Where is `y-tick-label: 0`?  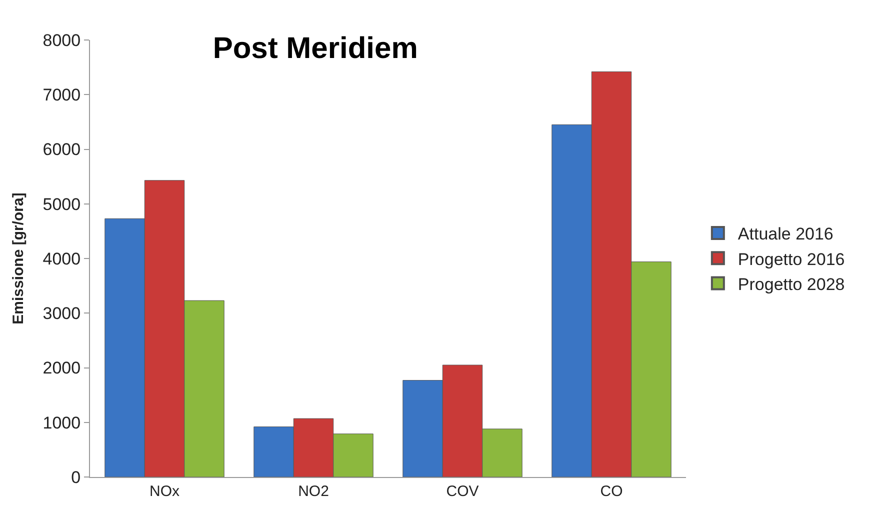
y-tick-label: 0 is located at coordinates (76, 477).